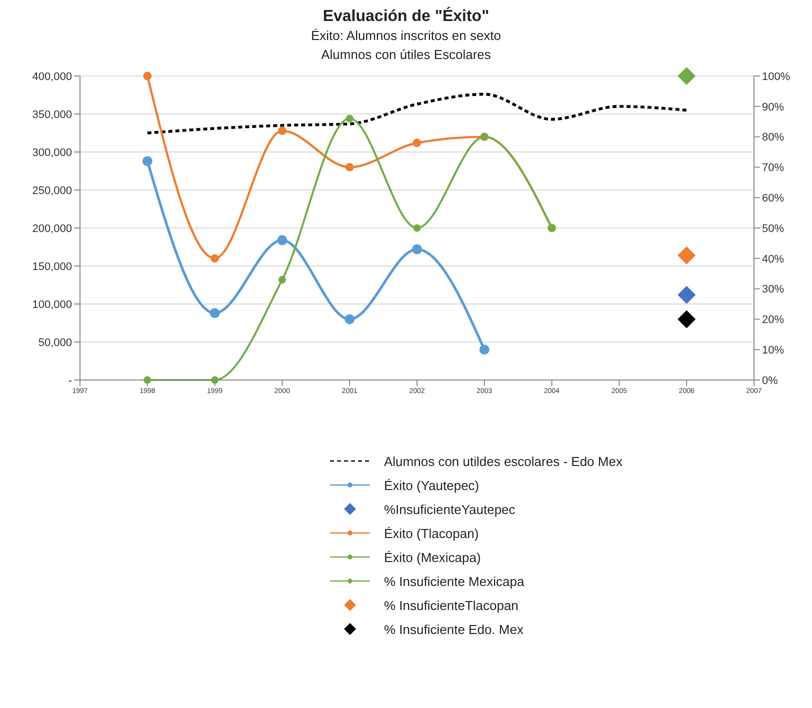  What do you see at coordinates (450, 509) in the screenshot?
I see `legend-label: %InsuficienteYautepec` at bounding box center [450, 509].